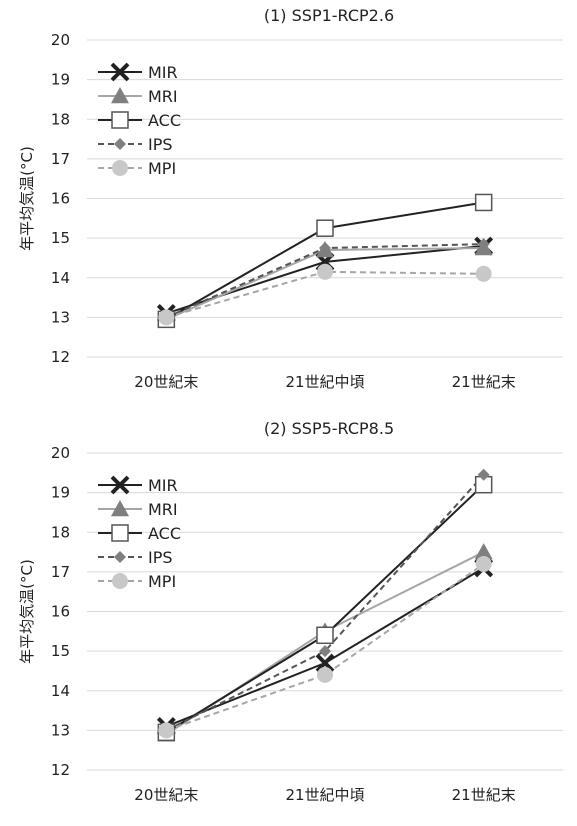  What do you see at coordinates (483, 551) in the screenshot?
I see `data-point-mri` at bounding box center [483, 551].